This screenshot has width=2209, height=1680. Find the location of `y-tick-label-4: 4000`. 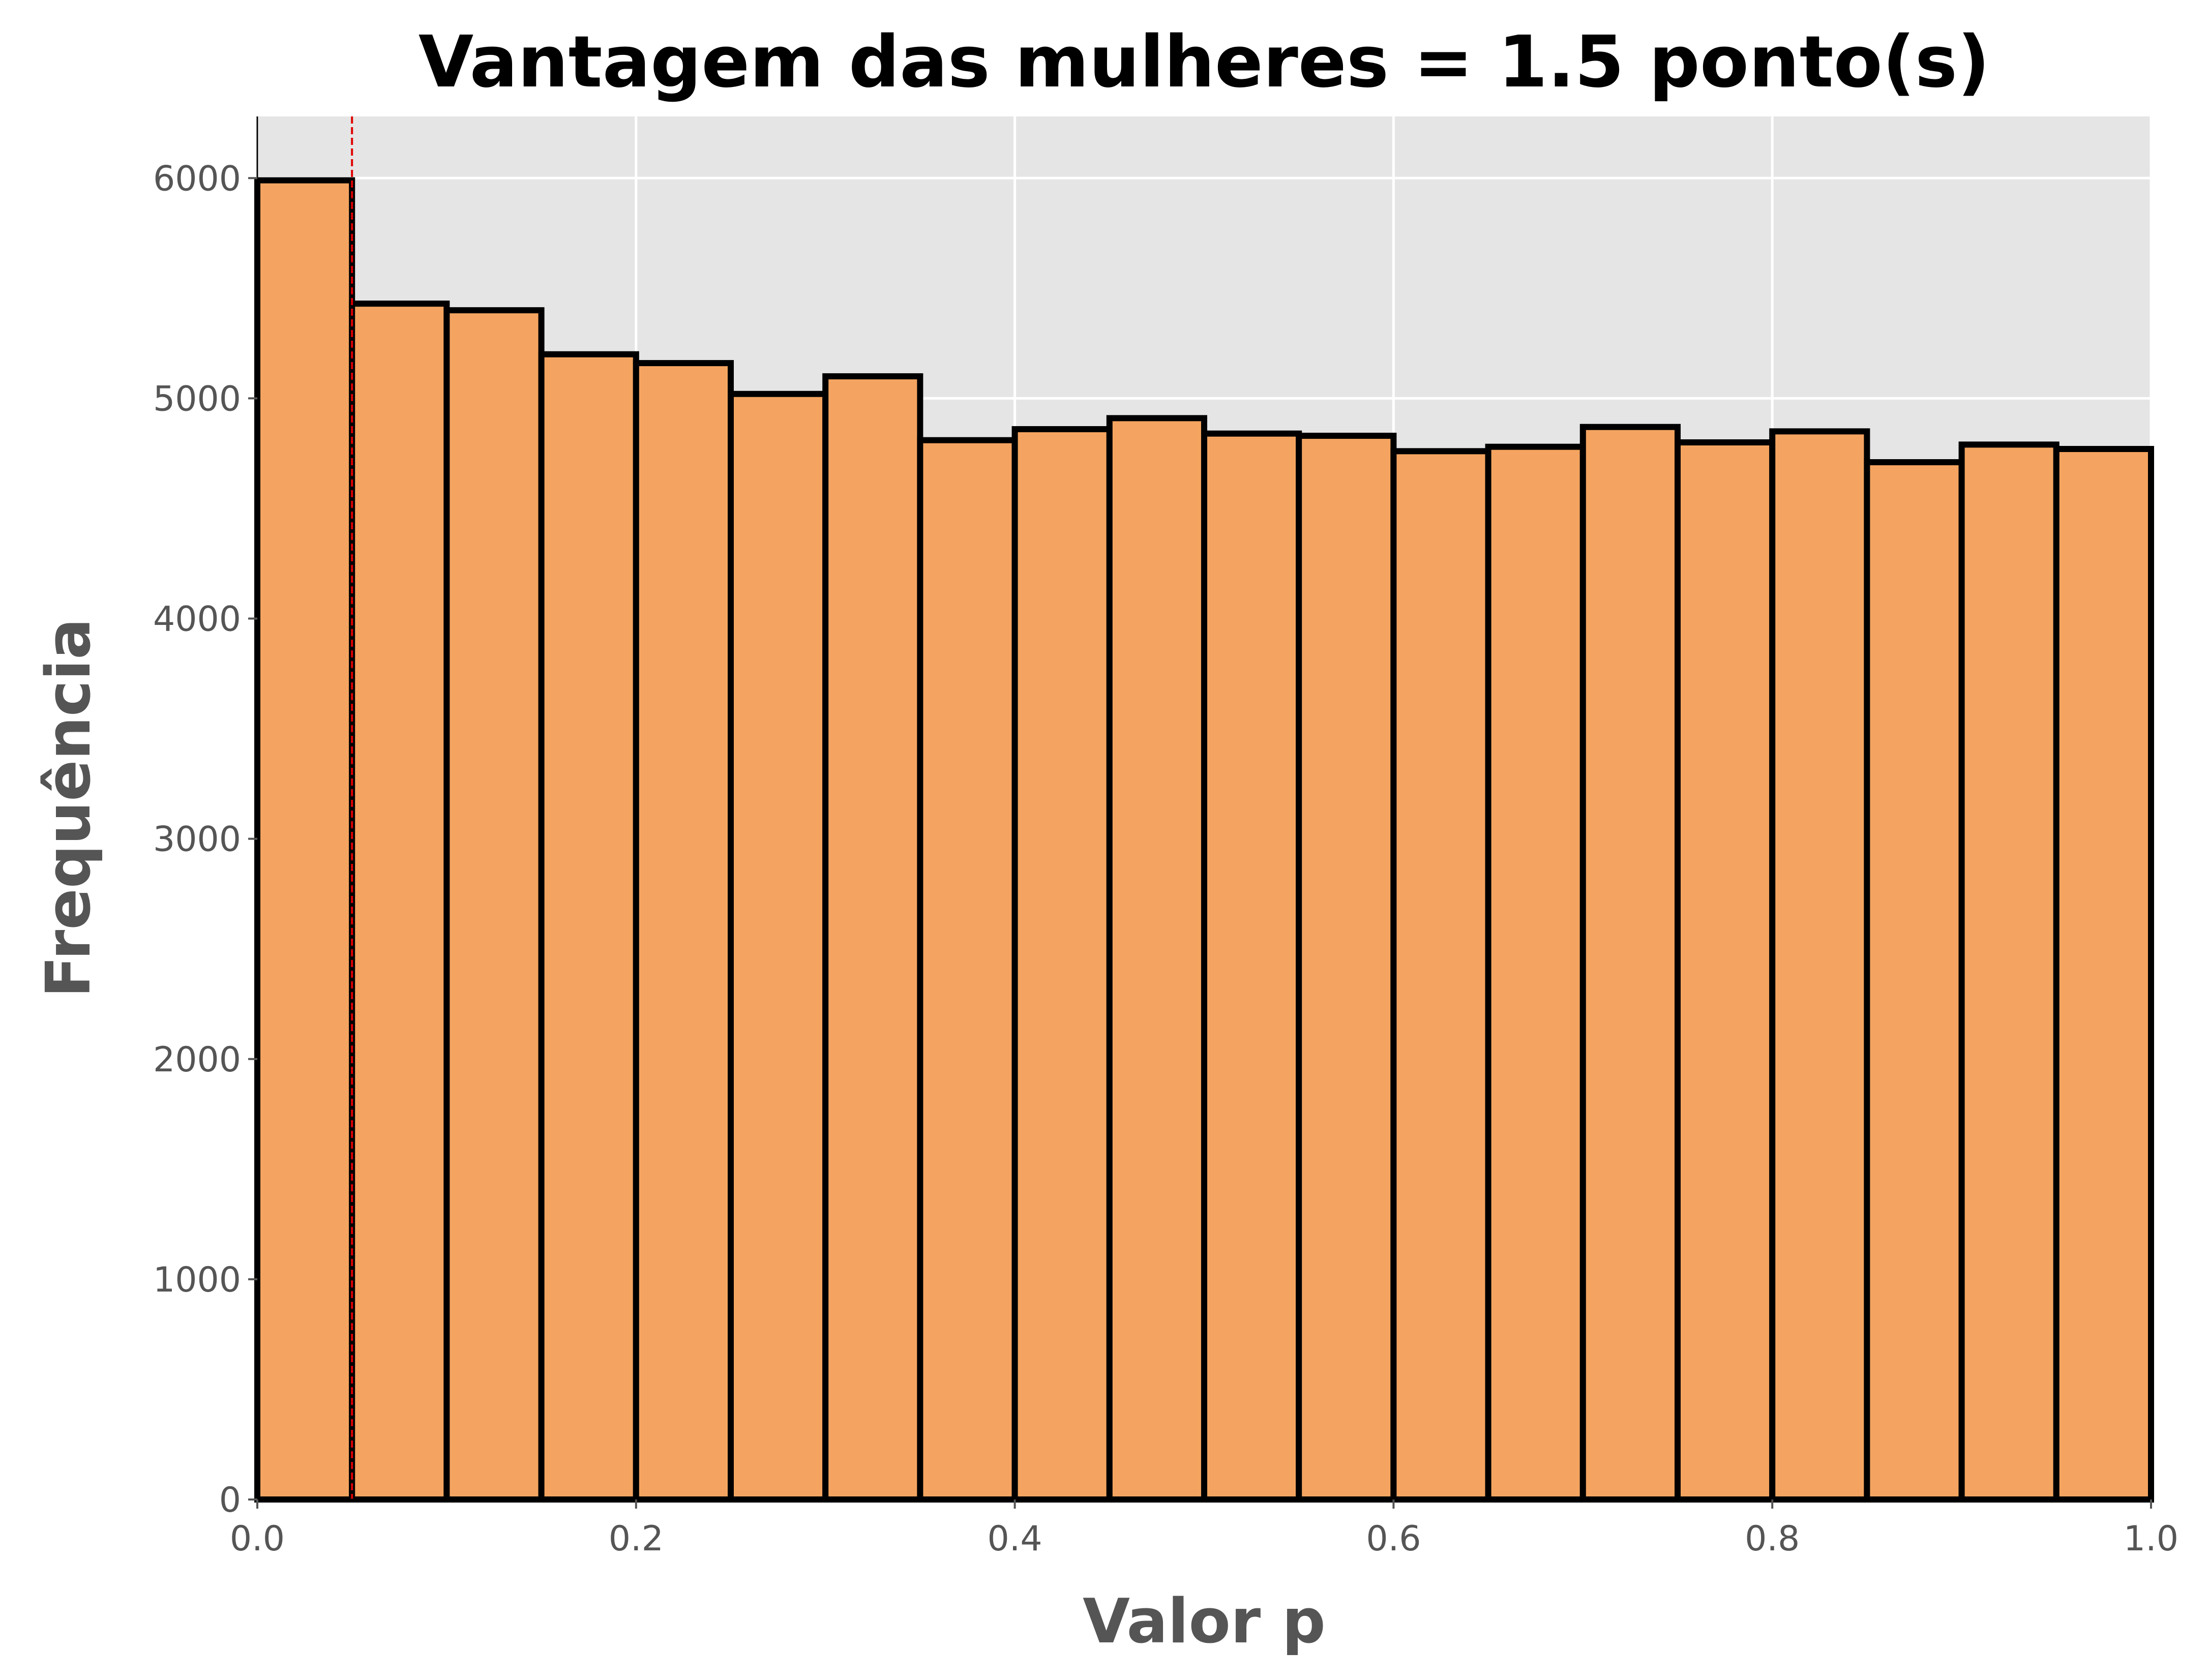

y-tick-label-4: 4000 is located at coordinates (197, 619).